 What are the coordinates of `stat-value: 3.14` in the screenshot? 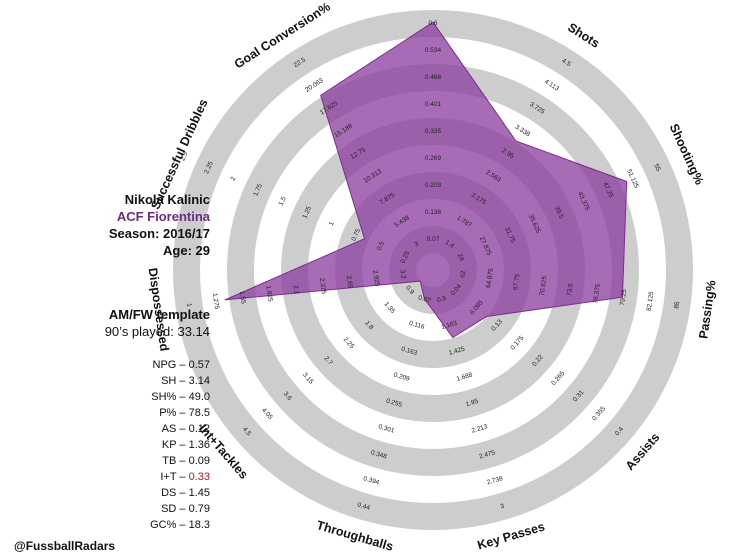 It's located at (199, 381).